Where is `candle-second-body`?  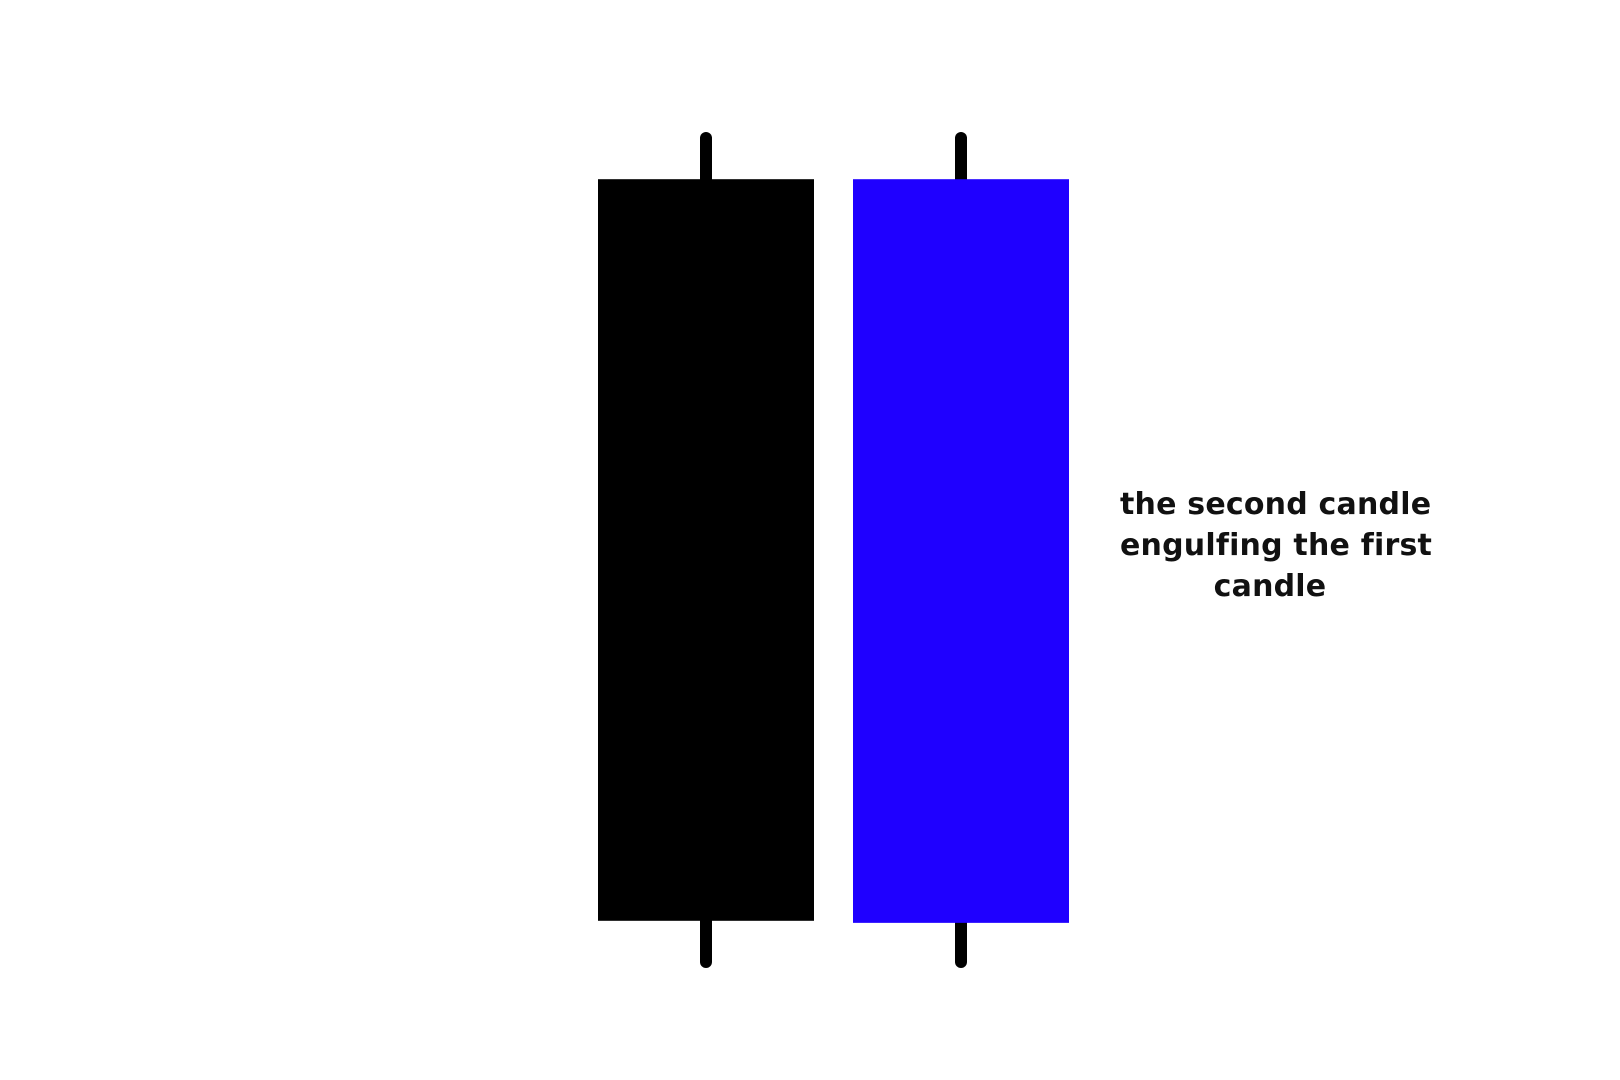 candle-second-body is located at coordinates (961, 551).